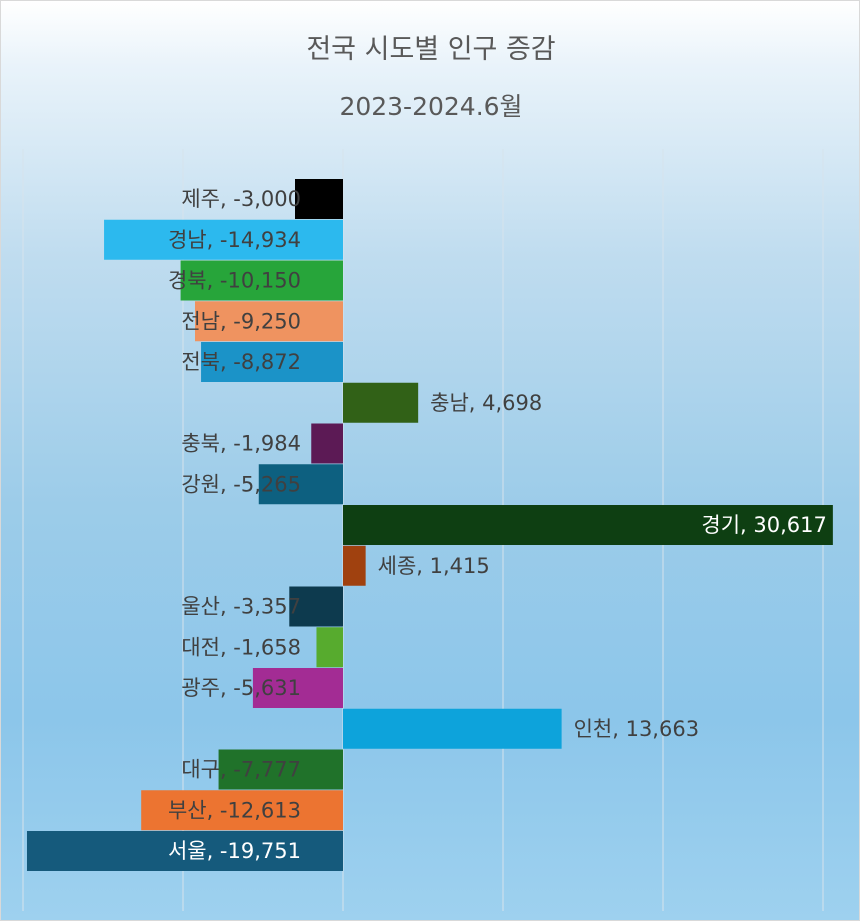 The height and width of the screenshot is (921, 860). I want to click on data-label: 울산, -3,357, so click(241, 607).